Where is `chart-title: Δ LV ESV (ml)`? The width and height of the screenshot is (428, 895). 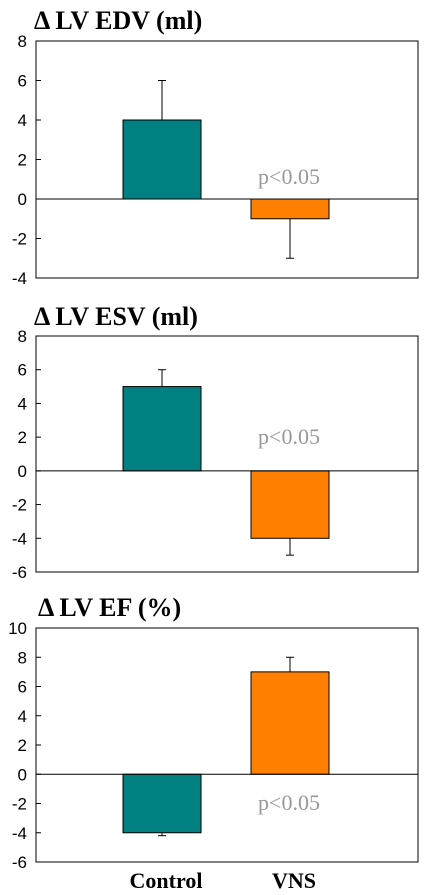 chart-title: Δ LV ESV (ml) is located at coordinates (116, 316).